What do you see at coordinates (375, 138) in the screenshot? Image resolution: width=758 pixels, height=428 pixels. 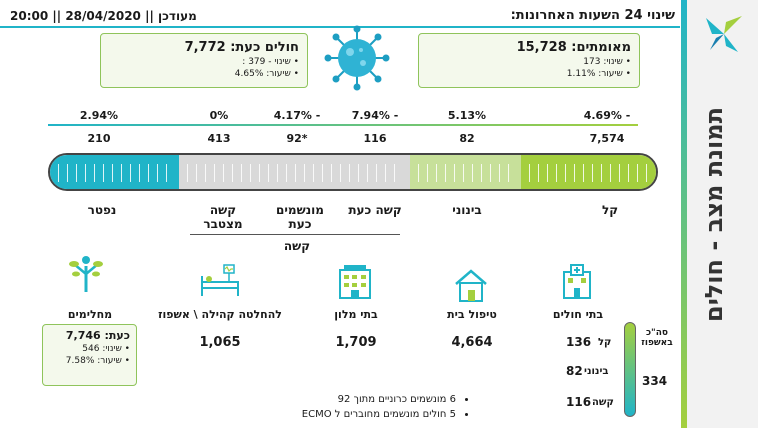 I see `count-severe-now: 116` at bounding box center [375, 138].